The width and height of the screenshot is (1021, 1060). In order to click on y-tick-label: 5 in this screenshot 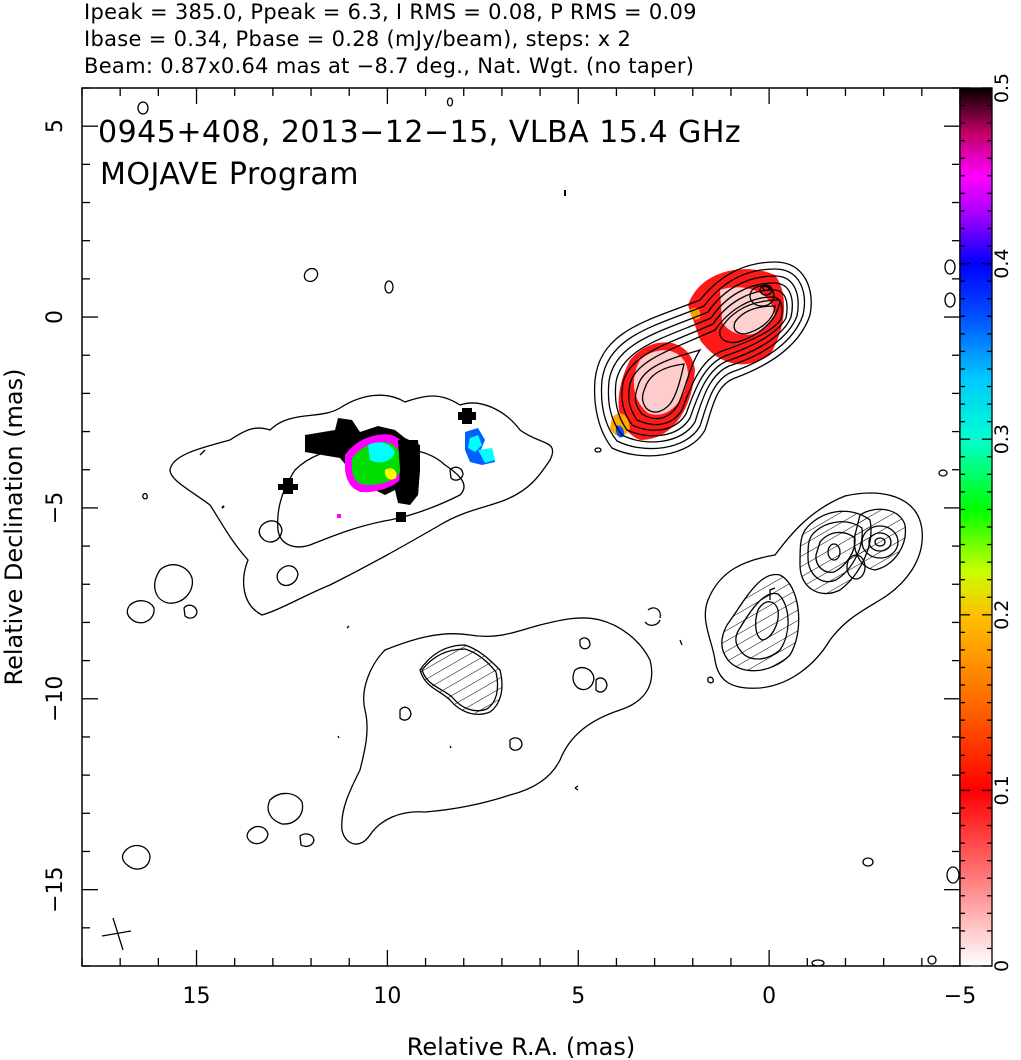, I will do `click(55, 126)`.